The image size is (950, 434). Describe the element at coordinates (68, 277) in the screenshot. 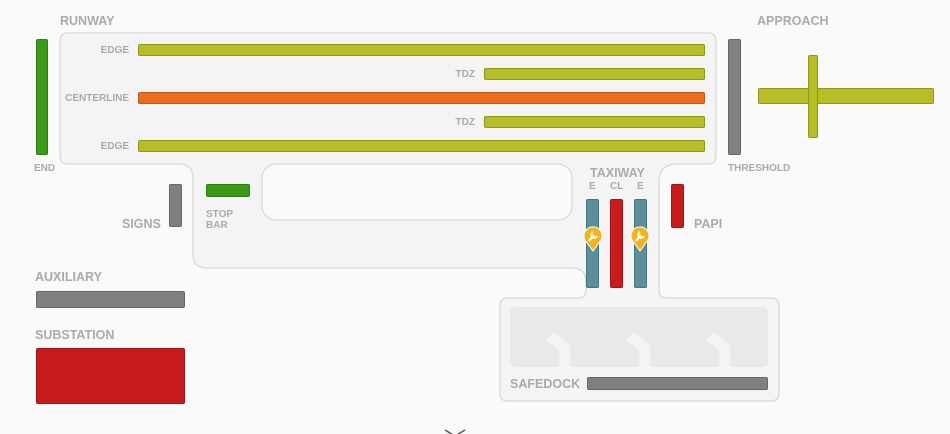

I see `auxiliary-label: AUXILIARY` at that location.